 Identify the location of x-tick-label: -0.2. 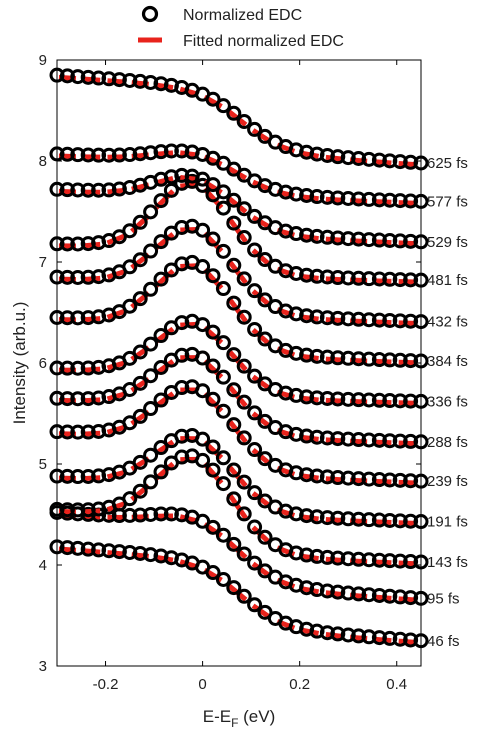
(106, 684).